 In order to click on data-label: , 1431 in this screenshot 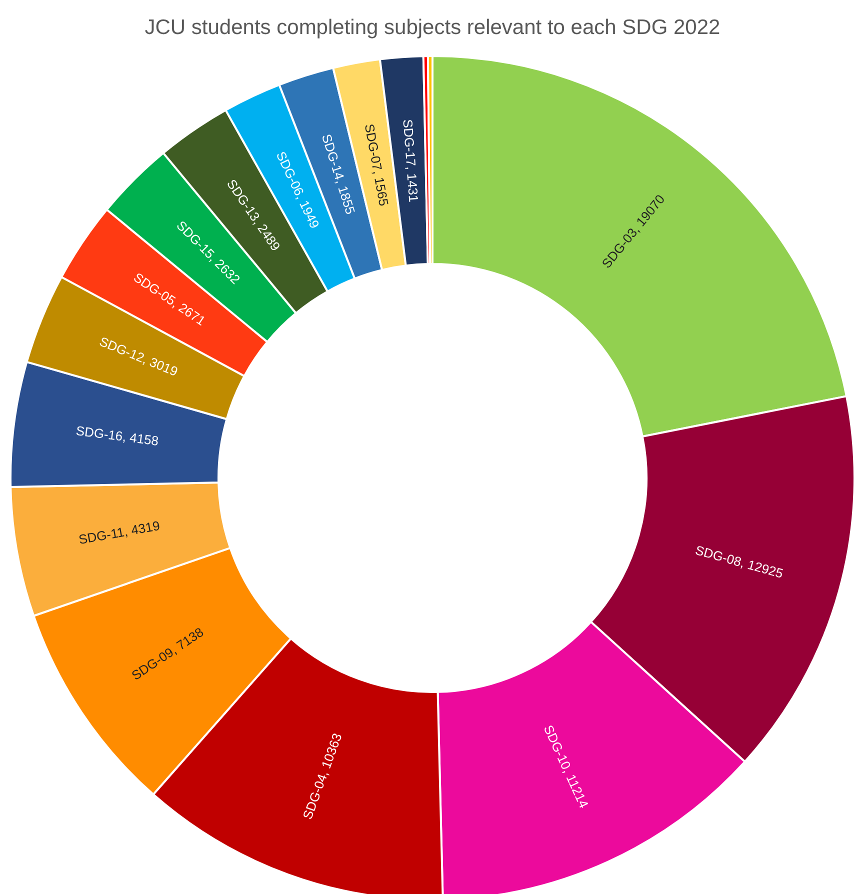, I will do `click(412, 184)`.